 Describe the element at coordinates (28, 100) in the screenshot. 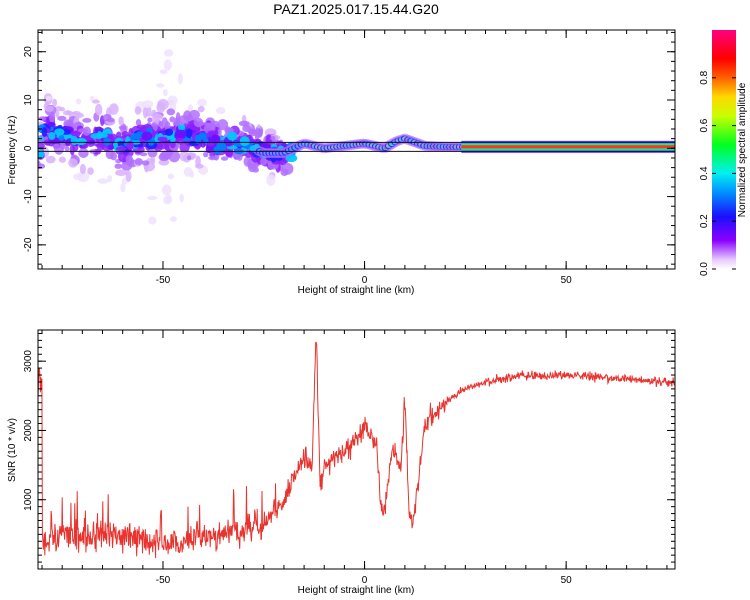

I see `y-tick-label: 10` at that location.